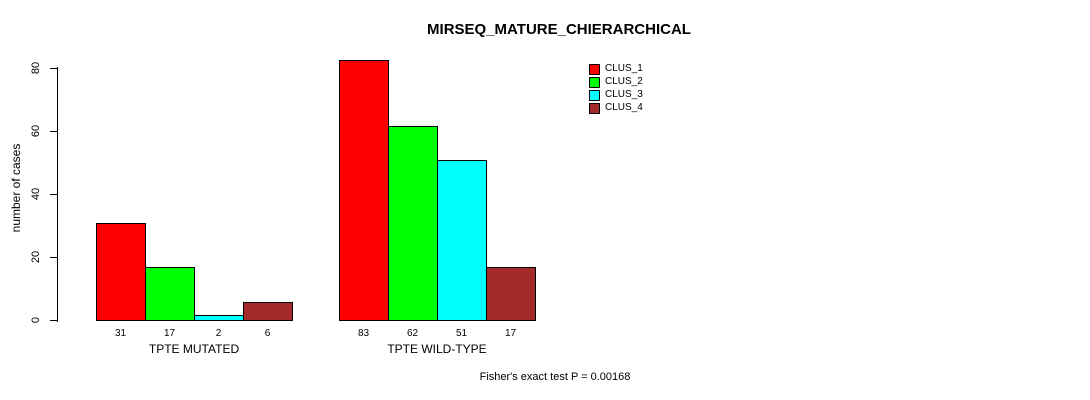  What do you see at coordinates (36, 131) in the screenshot?
I see `y-tick-label: 60` at bounding box center [36, 131].